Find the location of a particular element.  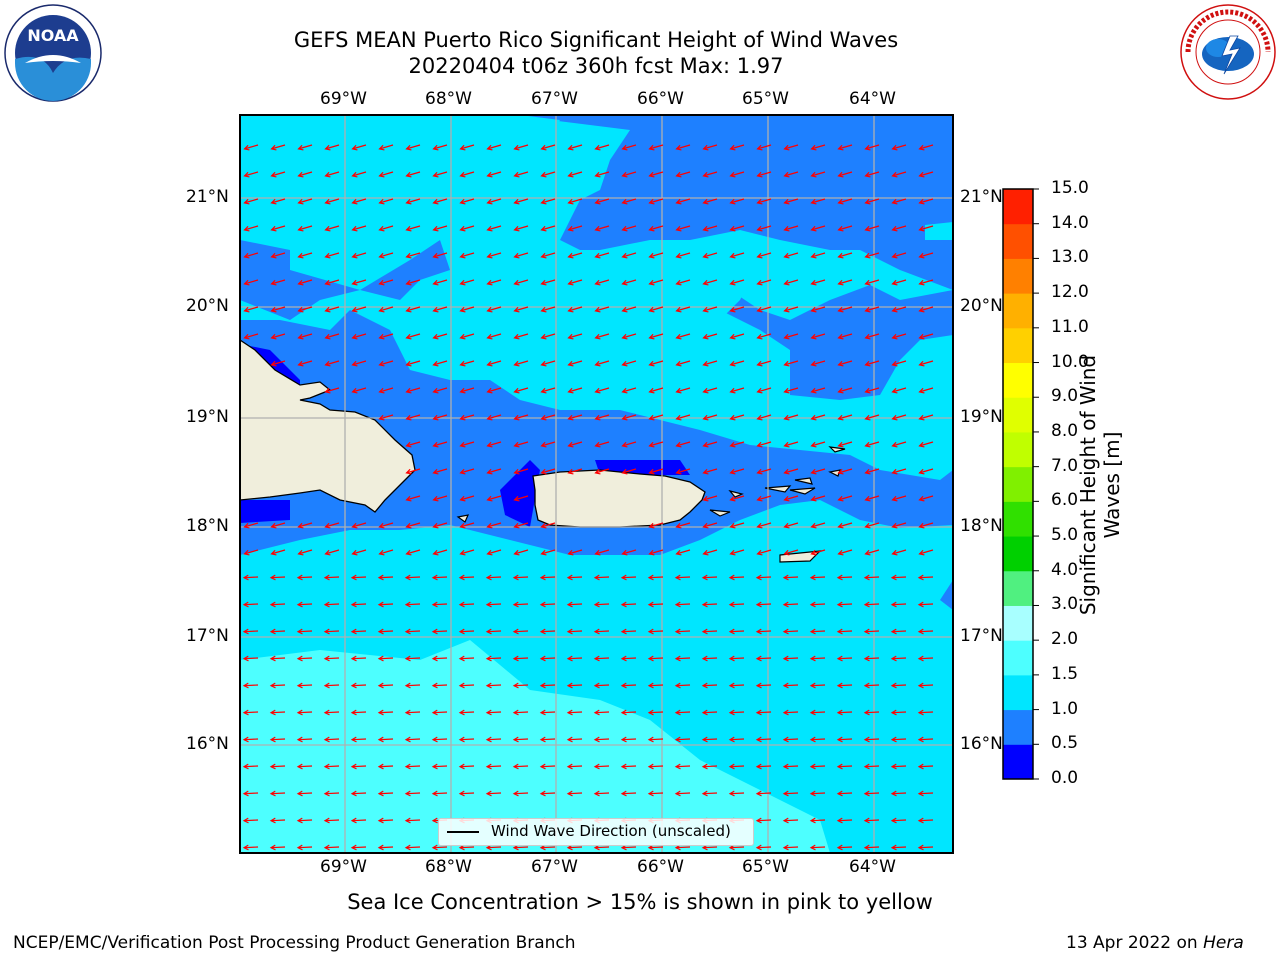

colorbar-segment is located at coordinates (1018, 311).